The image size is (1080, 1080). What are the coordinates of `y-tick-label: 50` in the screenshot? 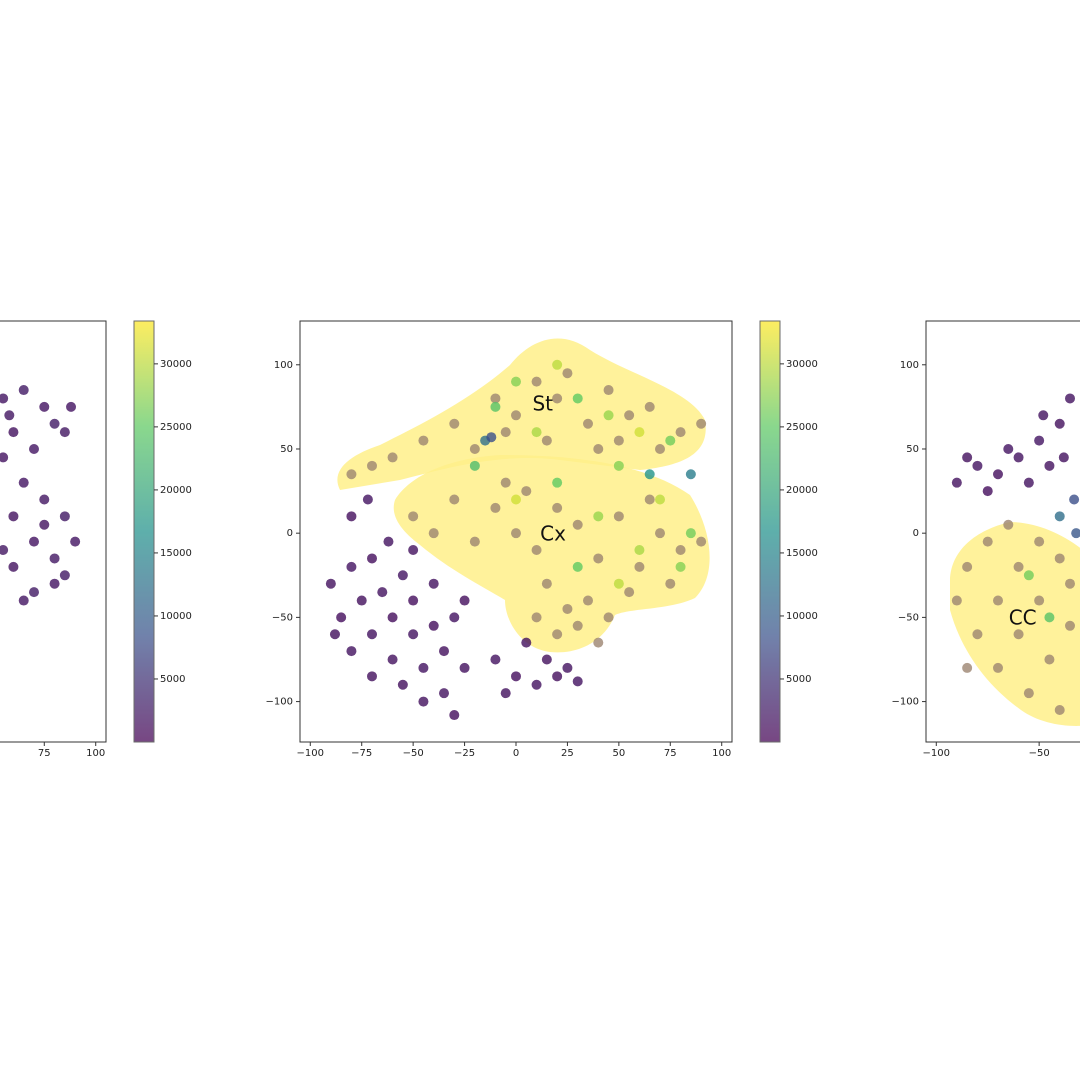 It's located at (912, 449).